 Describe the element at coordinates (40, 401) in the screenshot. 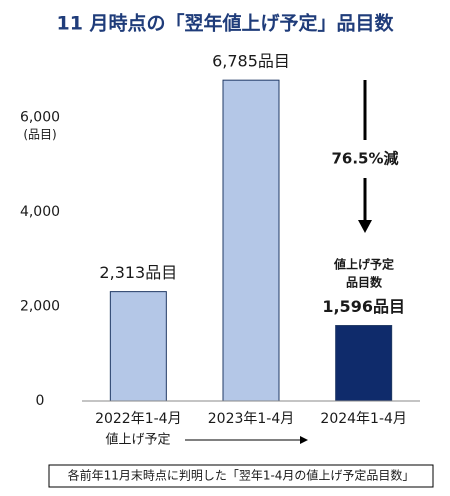

I see `y-tick-label: 0` at that location.